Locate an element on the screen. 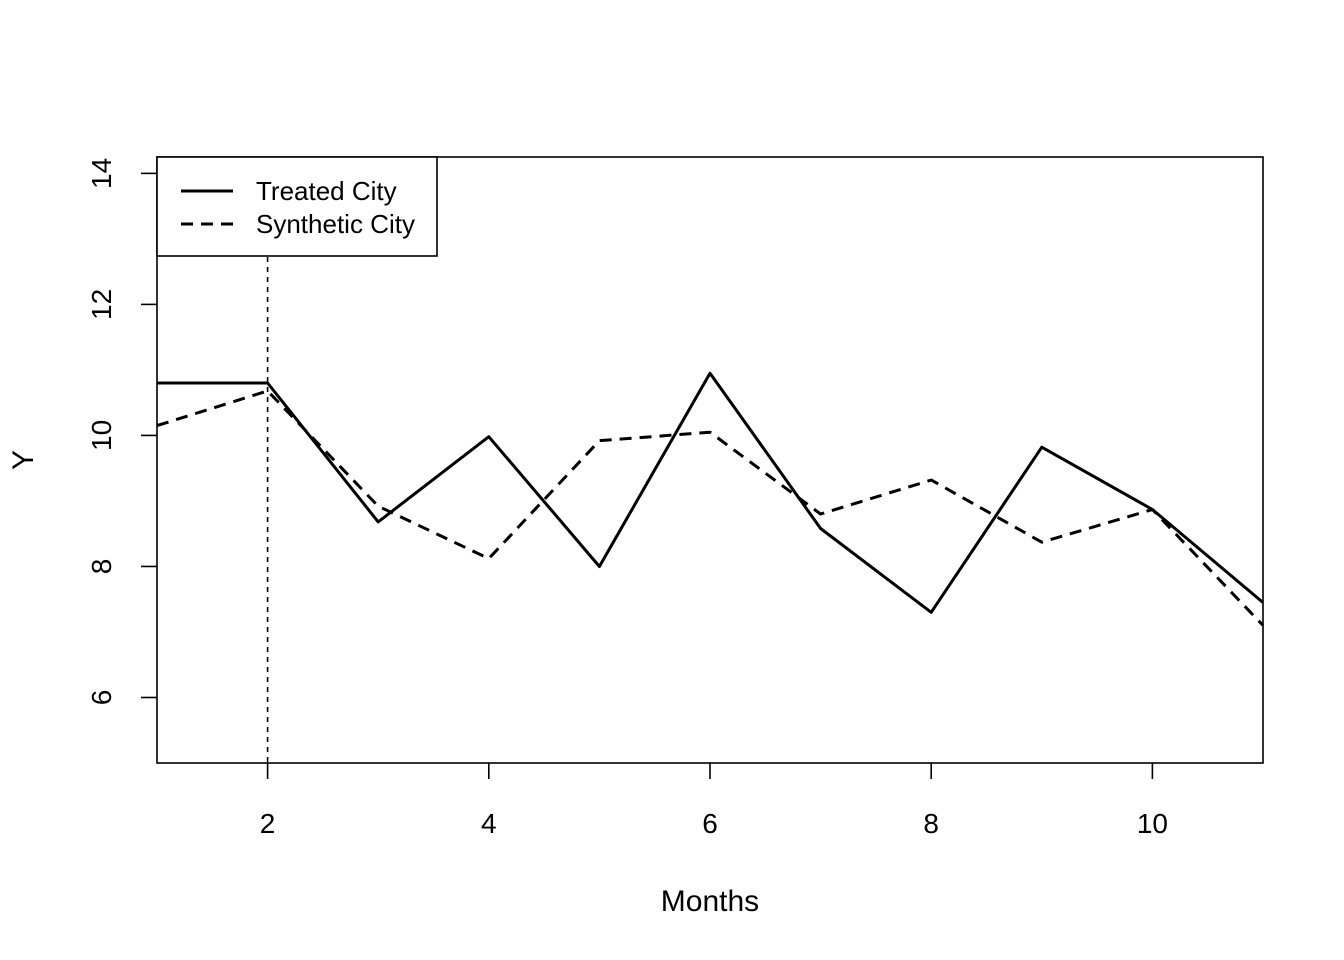  legend: Treated City Synthetic City is located at coordinates (297, 206).